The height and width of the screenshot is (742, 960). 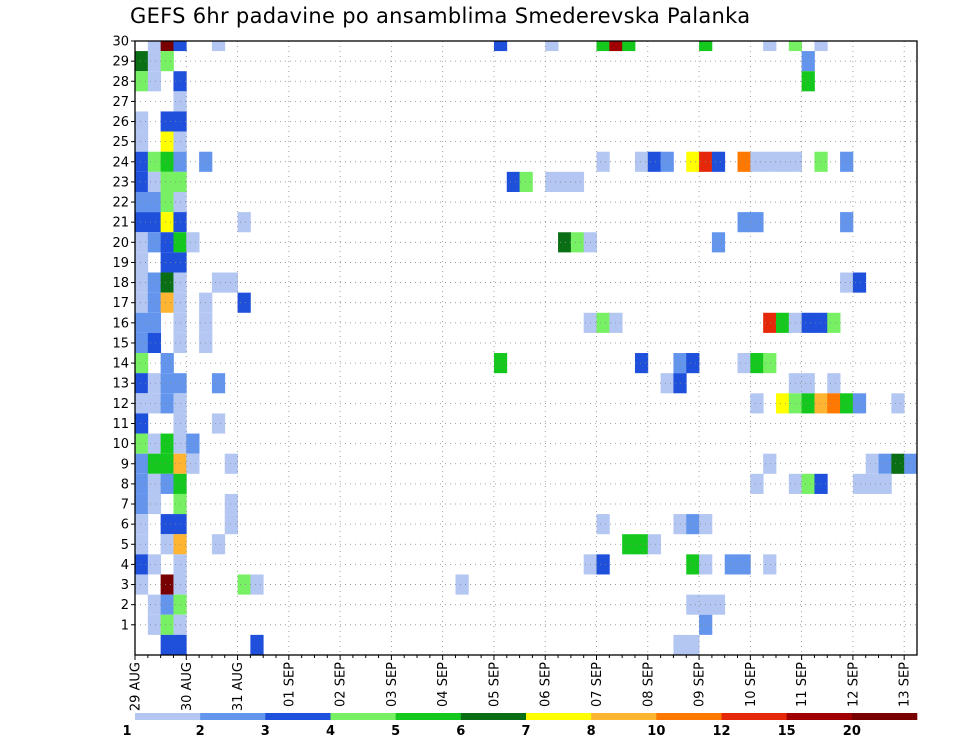 I want to click on y-tick-label: 28, so click(x=120, y=82).